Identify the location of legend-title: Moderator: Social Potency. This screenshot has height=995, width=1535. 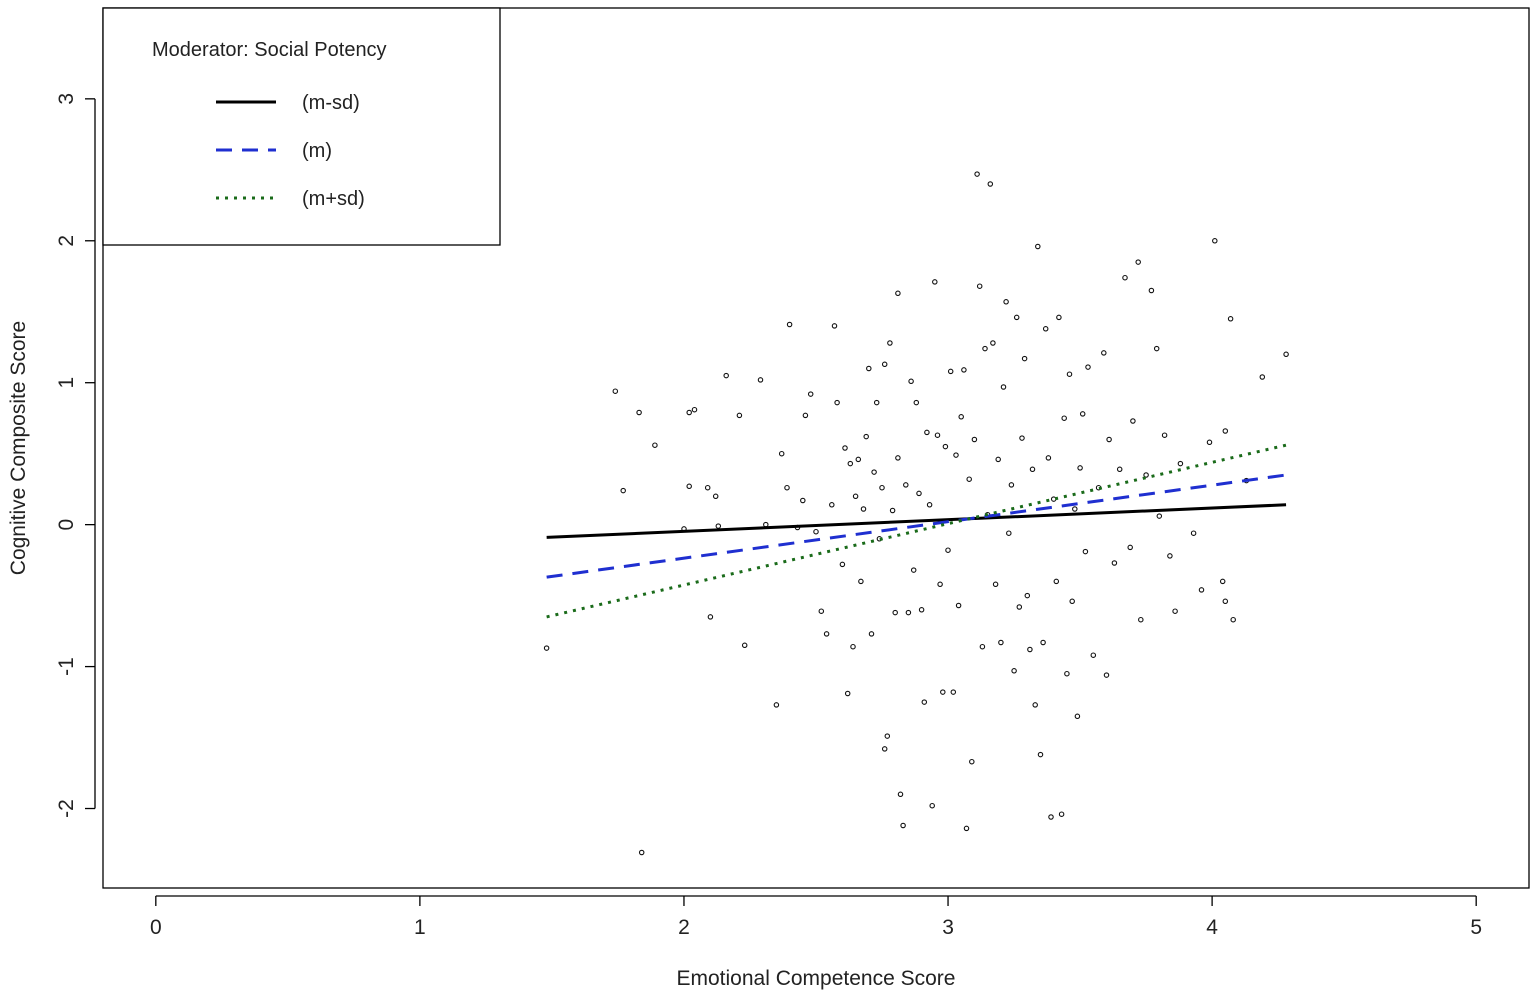
(269, 50).